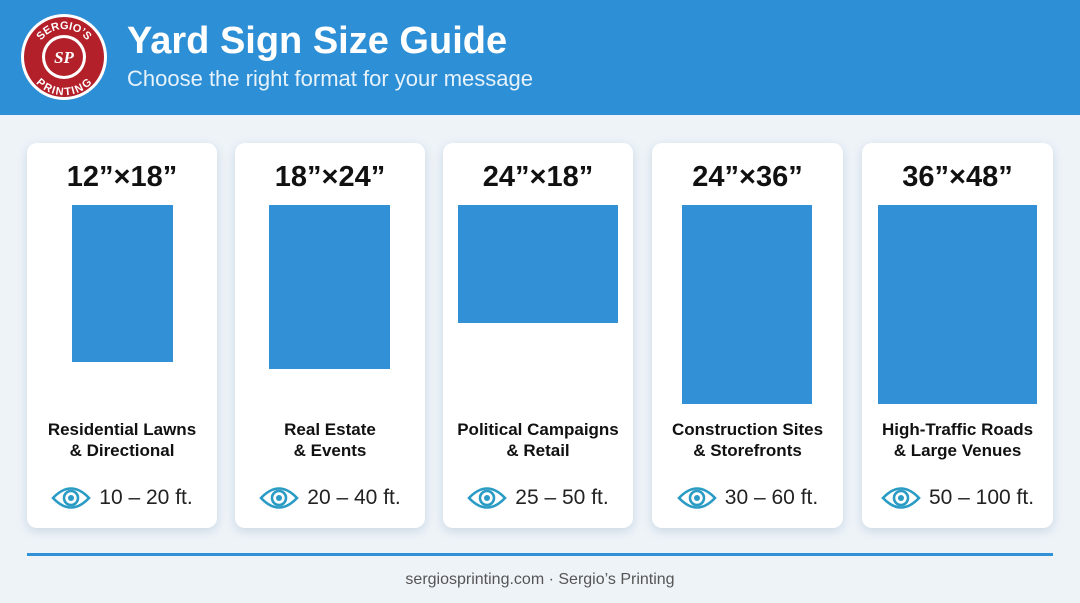 The image size is (1080, 603). I want to click on distance-text: 50 – 100 ft., so click(981, 497).